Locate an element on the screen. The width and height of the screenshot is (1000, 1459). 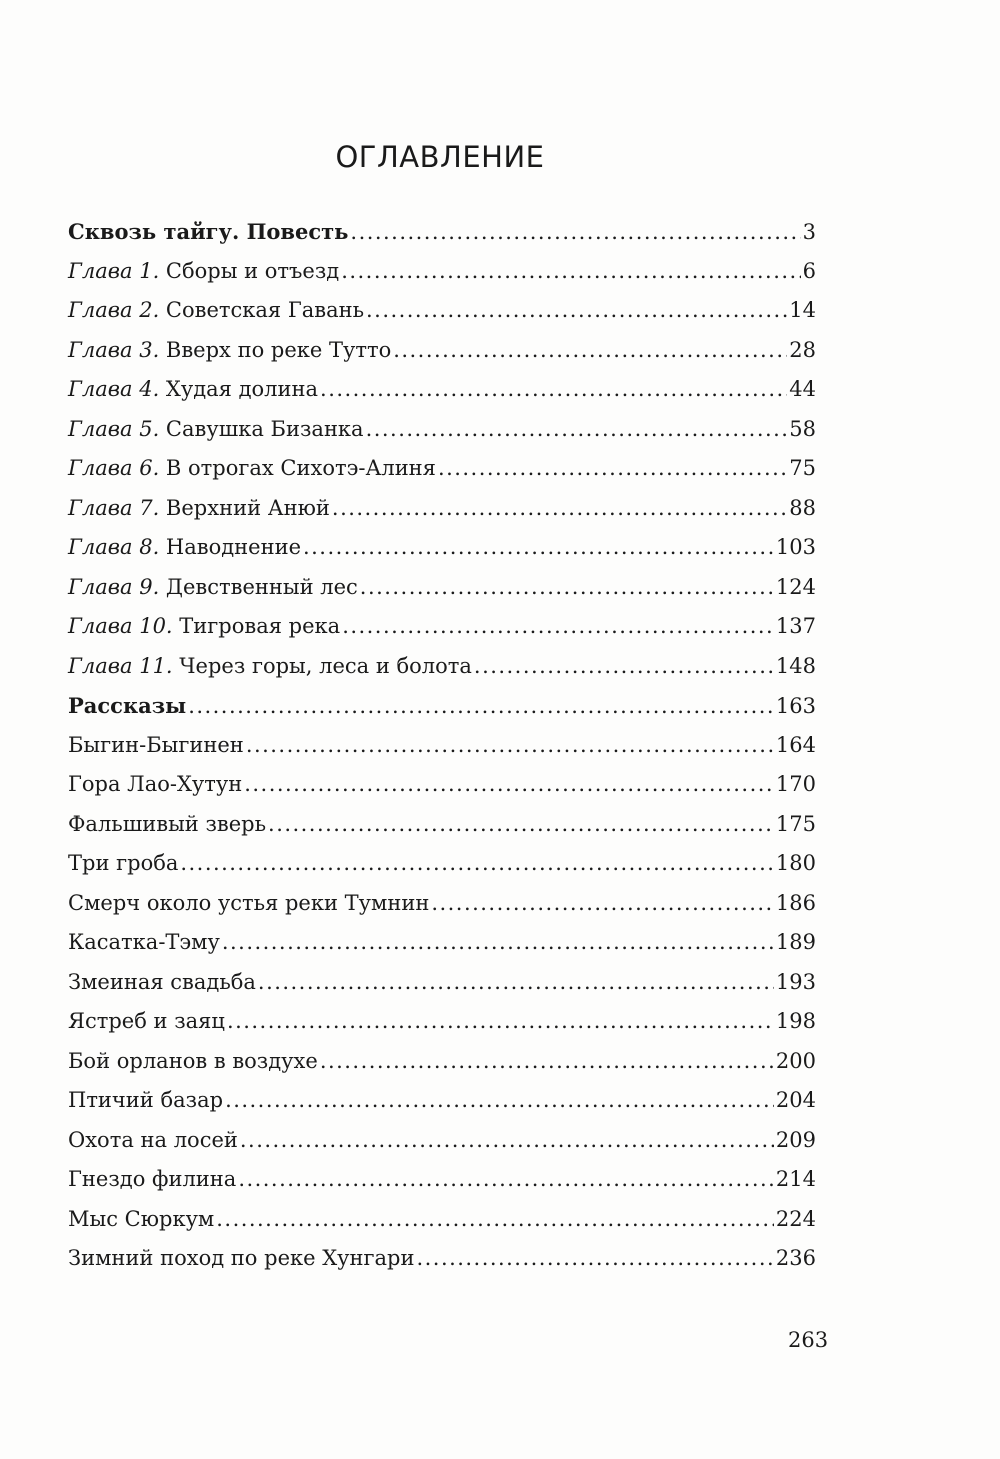
toc-entry-title: Глава 11. Через горы, леса и болота is located at coordinates (270, 667).